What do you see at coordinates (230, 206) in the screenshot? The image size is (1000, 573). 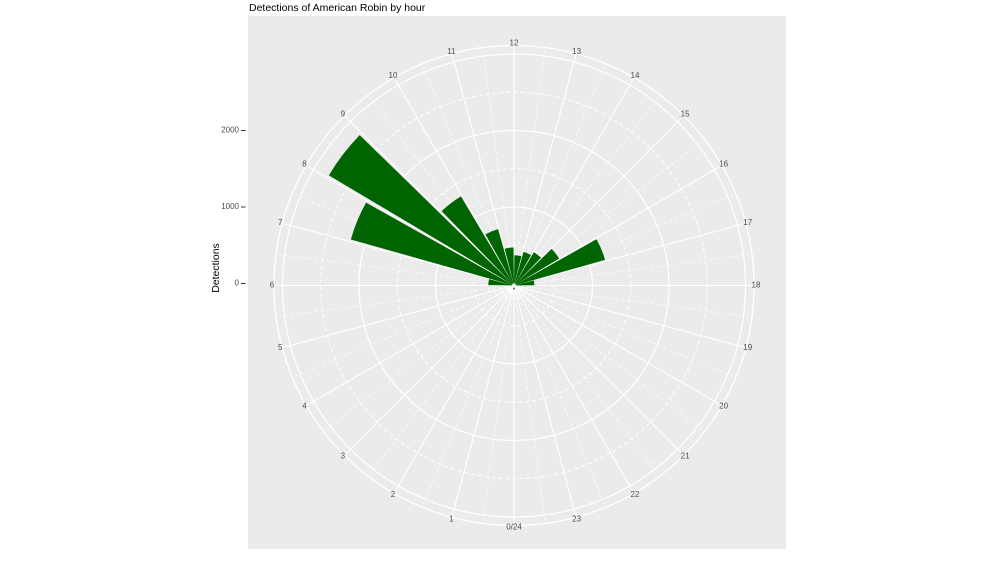 I see `r-tick-label-1000: 1000` at bounding box center [230, 206].